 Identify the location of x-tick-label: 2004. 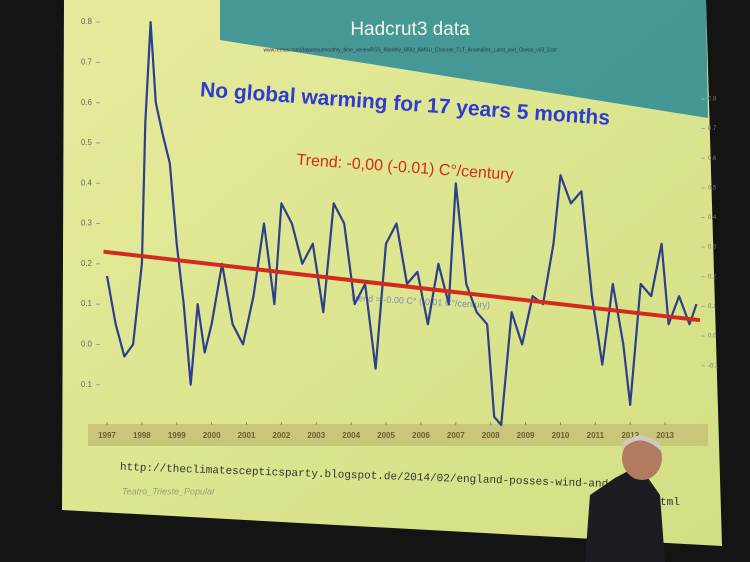
(351, 435).